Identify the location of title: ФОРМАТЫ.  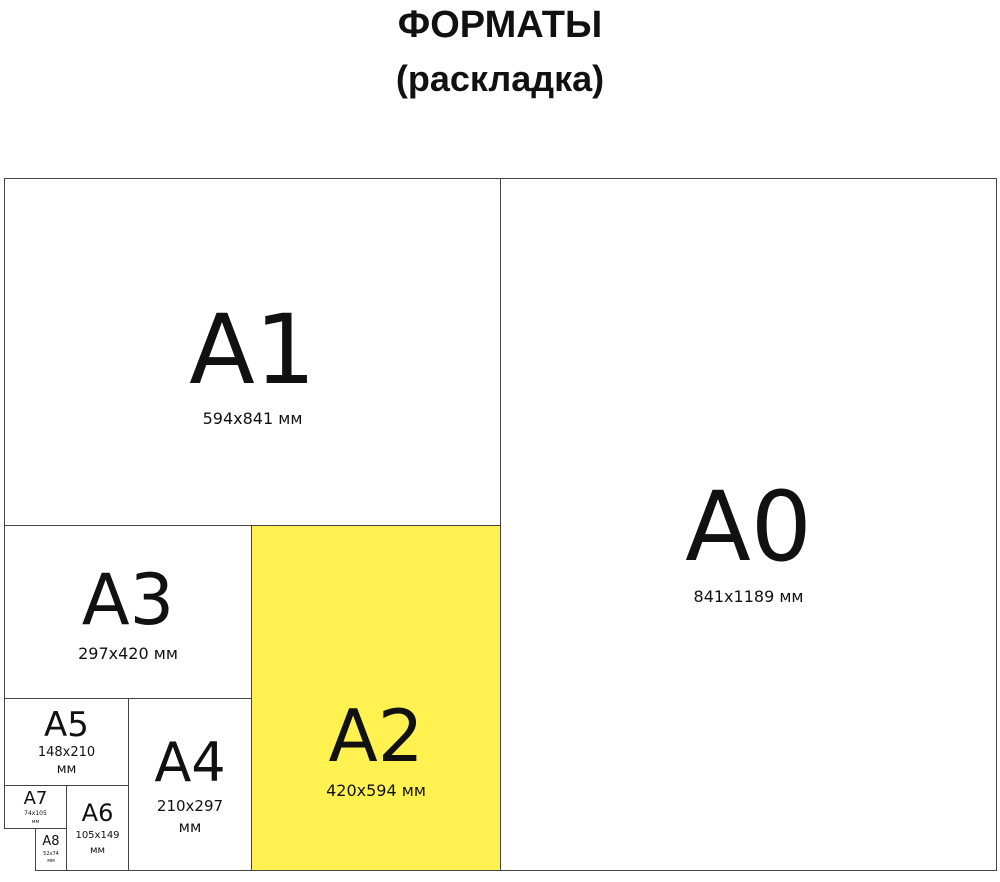
(500, 25).